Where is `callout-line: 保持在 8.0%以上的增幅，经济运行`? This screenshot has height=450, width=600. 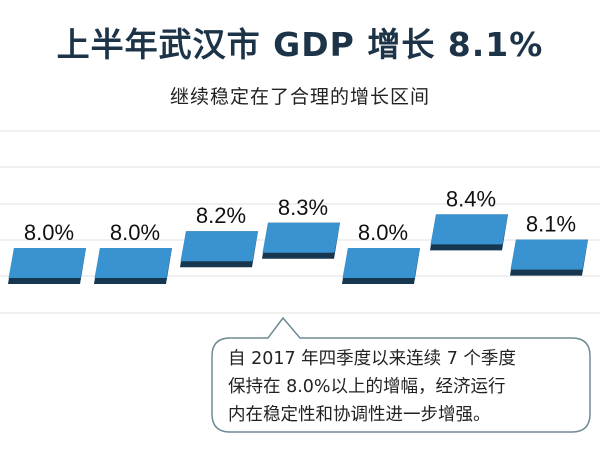 callout-line: 保持在 8.0%以上的增幅，经济运行 is located at coordinates (367, 387).